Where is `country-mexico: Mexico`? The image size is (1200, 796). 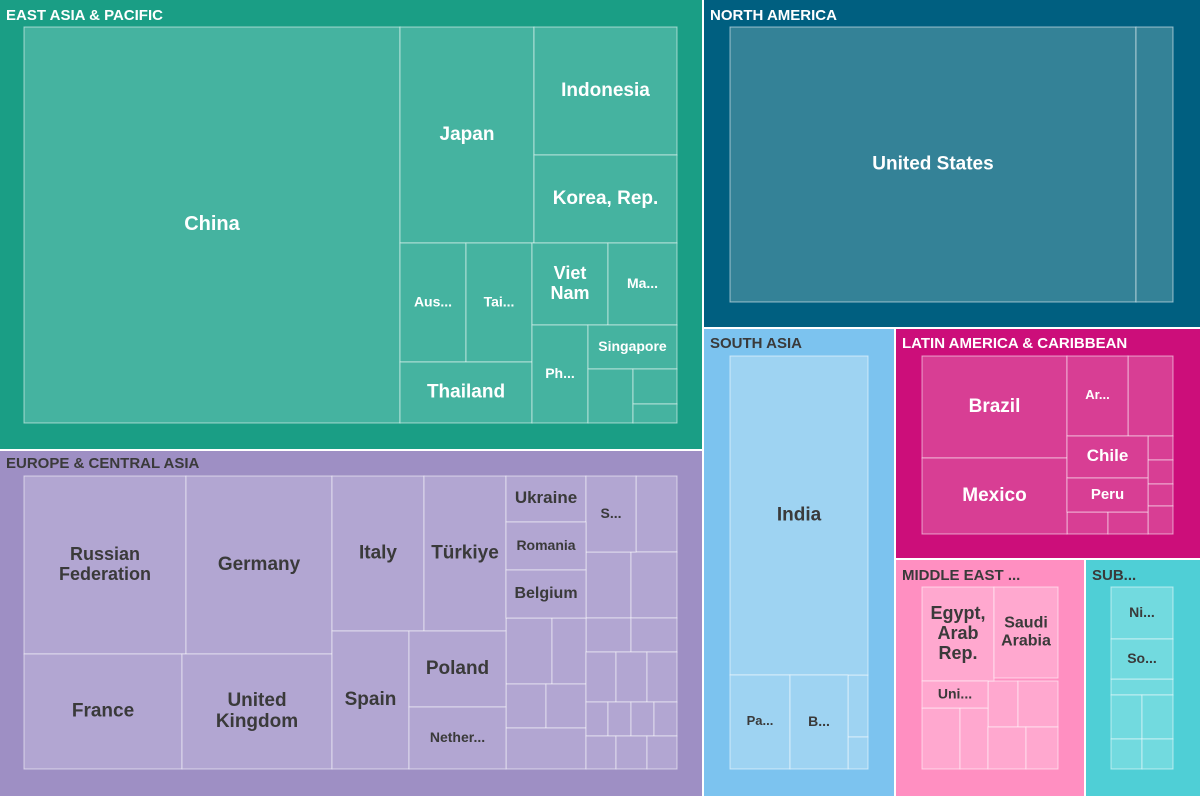 country-mexico: Mexico is located at coordinates (994, 496).